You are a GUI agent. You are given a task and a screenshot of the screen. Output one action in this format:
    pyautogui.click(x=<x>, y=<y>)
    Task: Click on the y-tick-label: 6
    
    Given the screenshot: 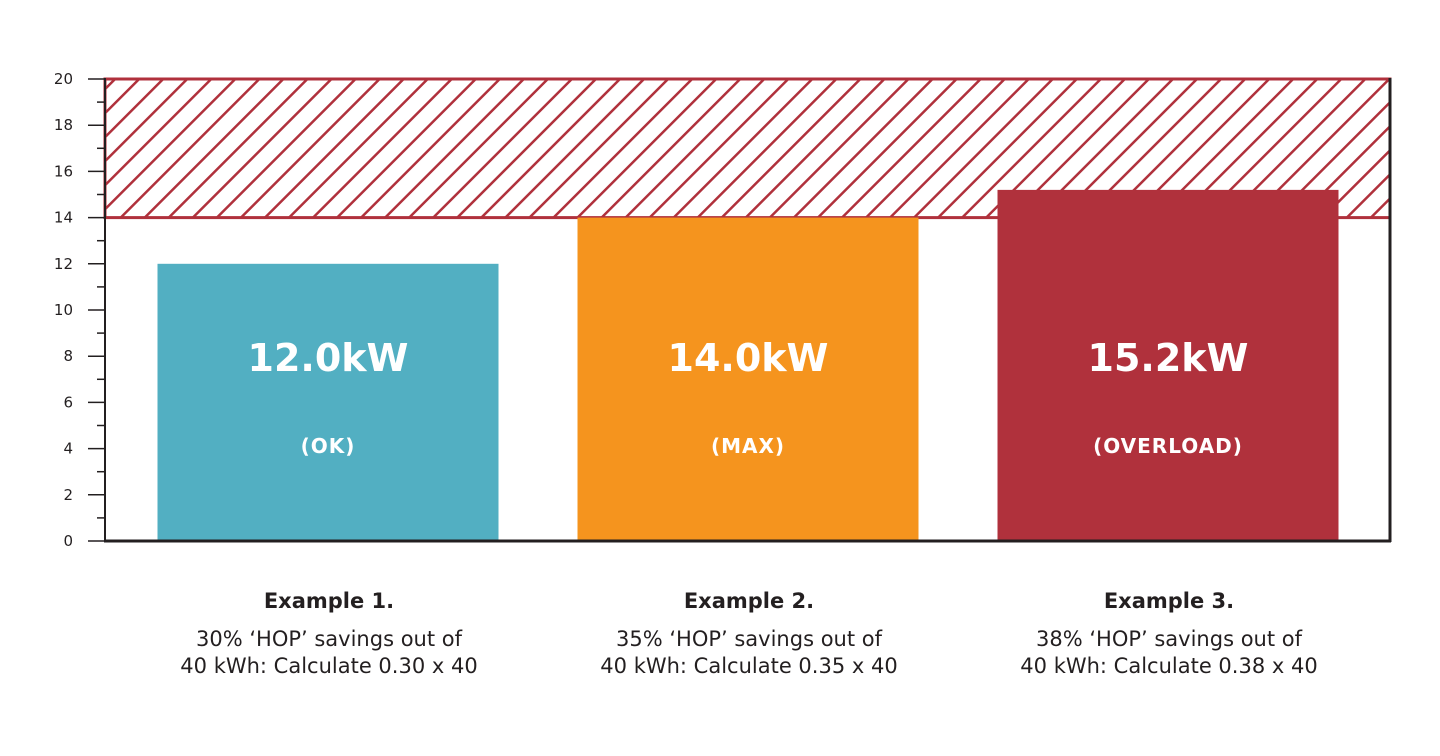 What is the action you would take?
    pyautogui.click(x=68, y=402)
    